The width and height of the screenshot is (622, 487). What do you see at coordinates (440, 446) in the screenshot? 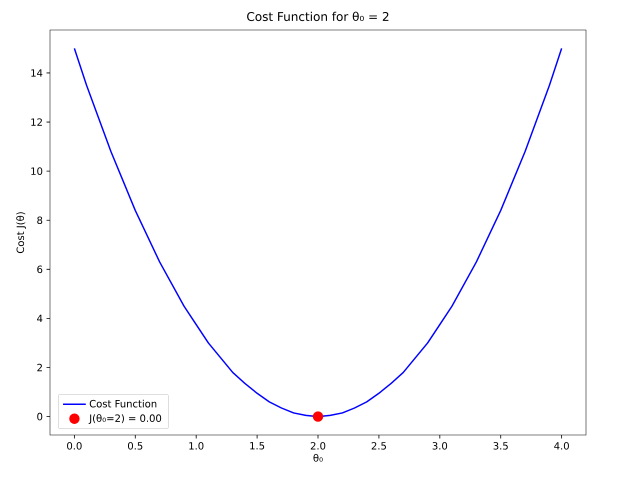
I see `x-tick-label: 3.0` at bounding box center [440, 446].